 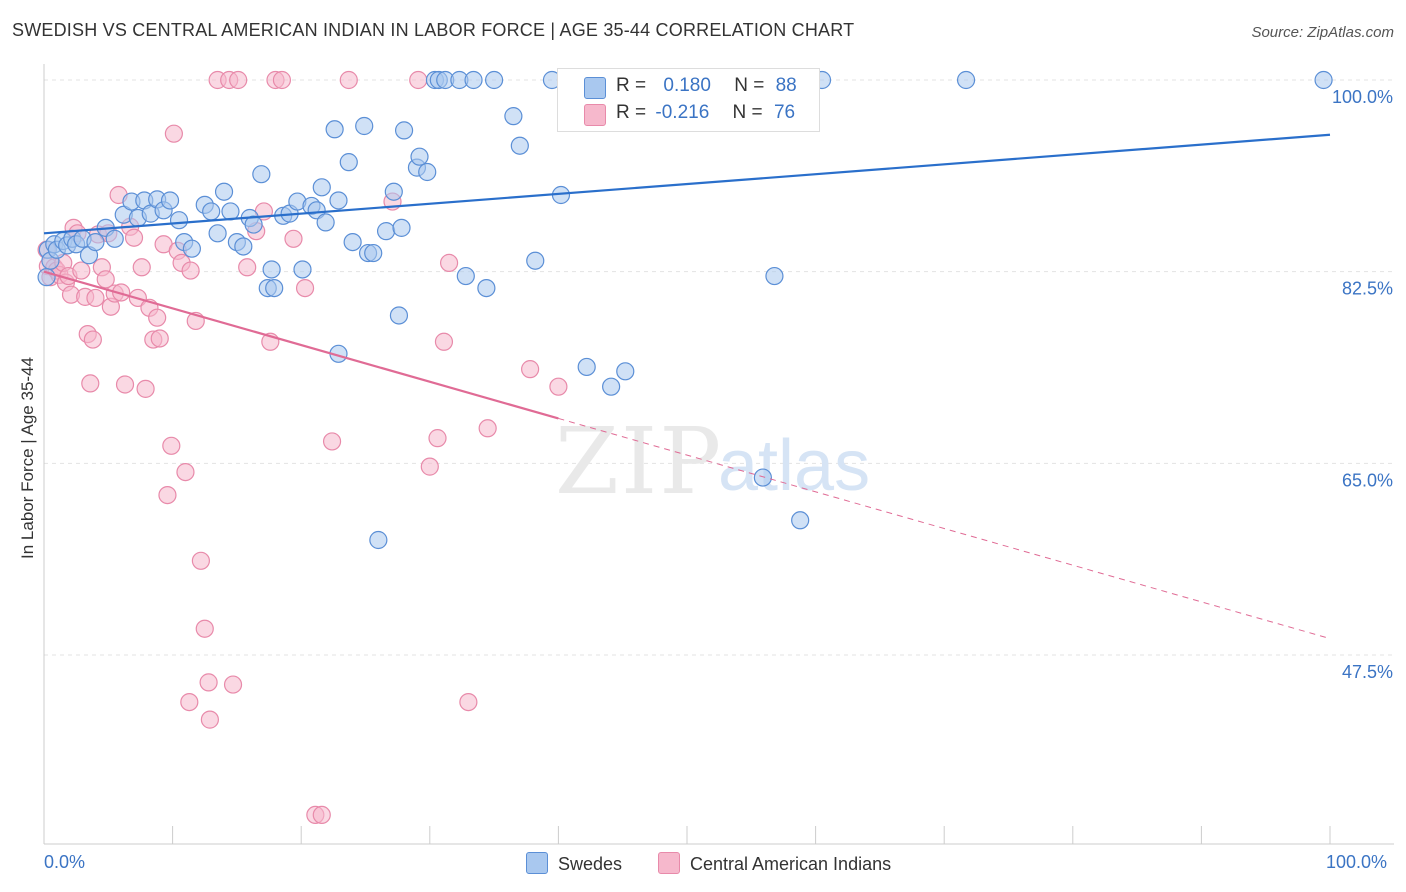 I want to click on bottom-legend-swatch-swedes, so click(x=537, y=863).